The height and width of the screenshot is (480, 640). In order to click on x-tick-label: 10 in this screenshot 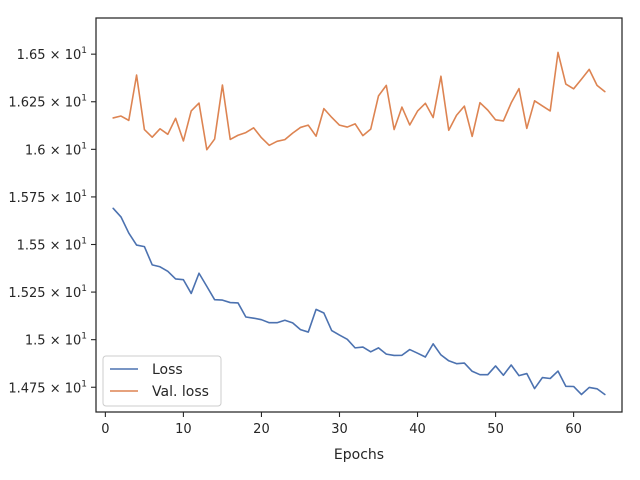, I will do `click(183, 429)`.